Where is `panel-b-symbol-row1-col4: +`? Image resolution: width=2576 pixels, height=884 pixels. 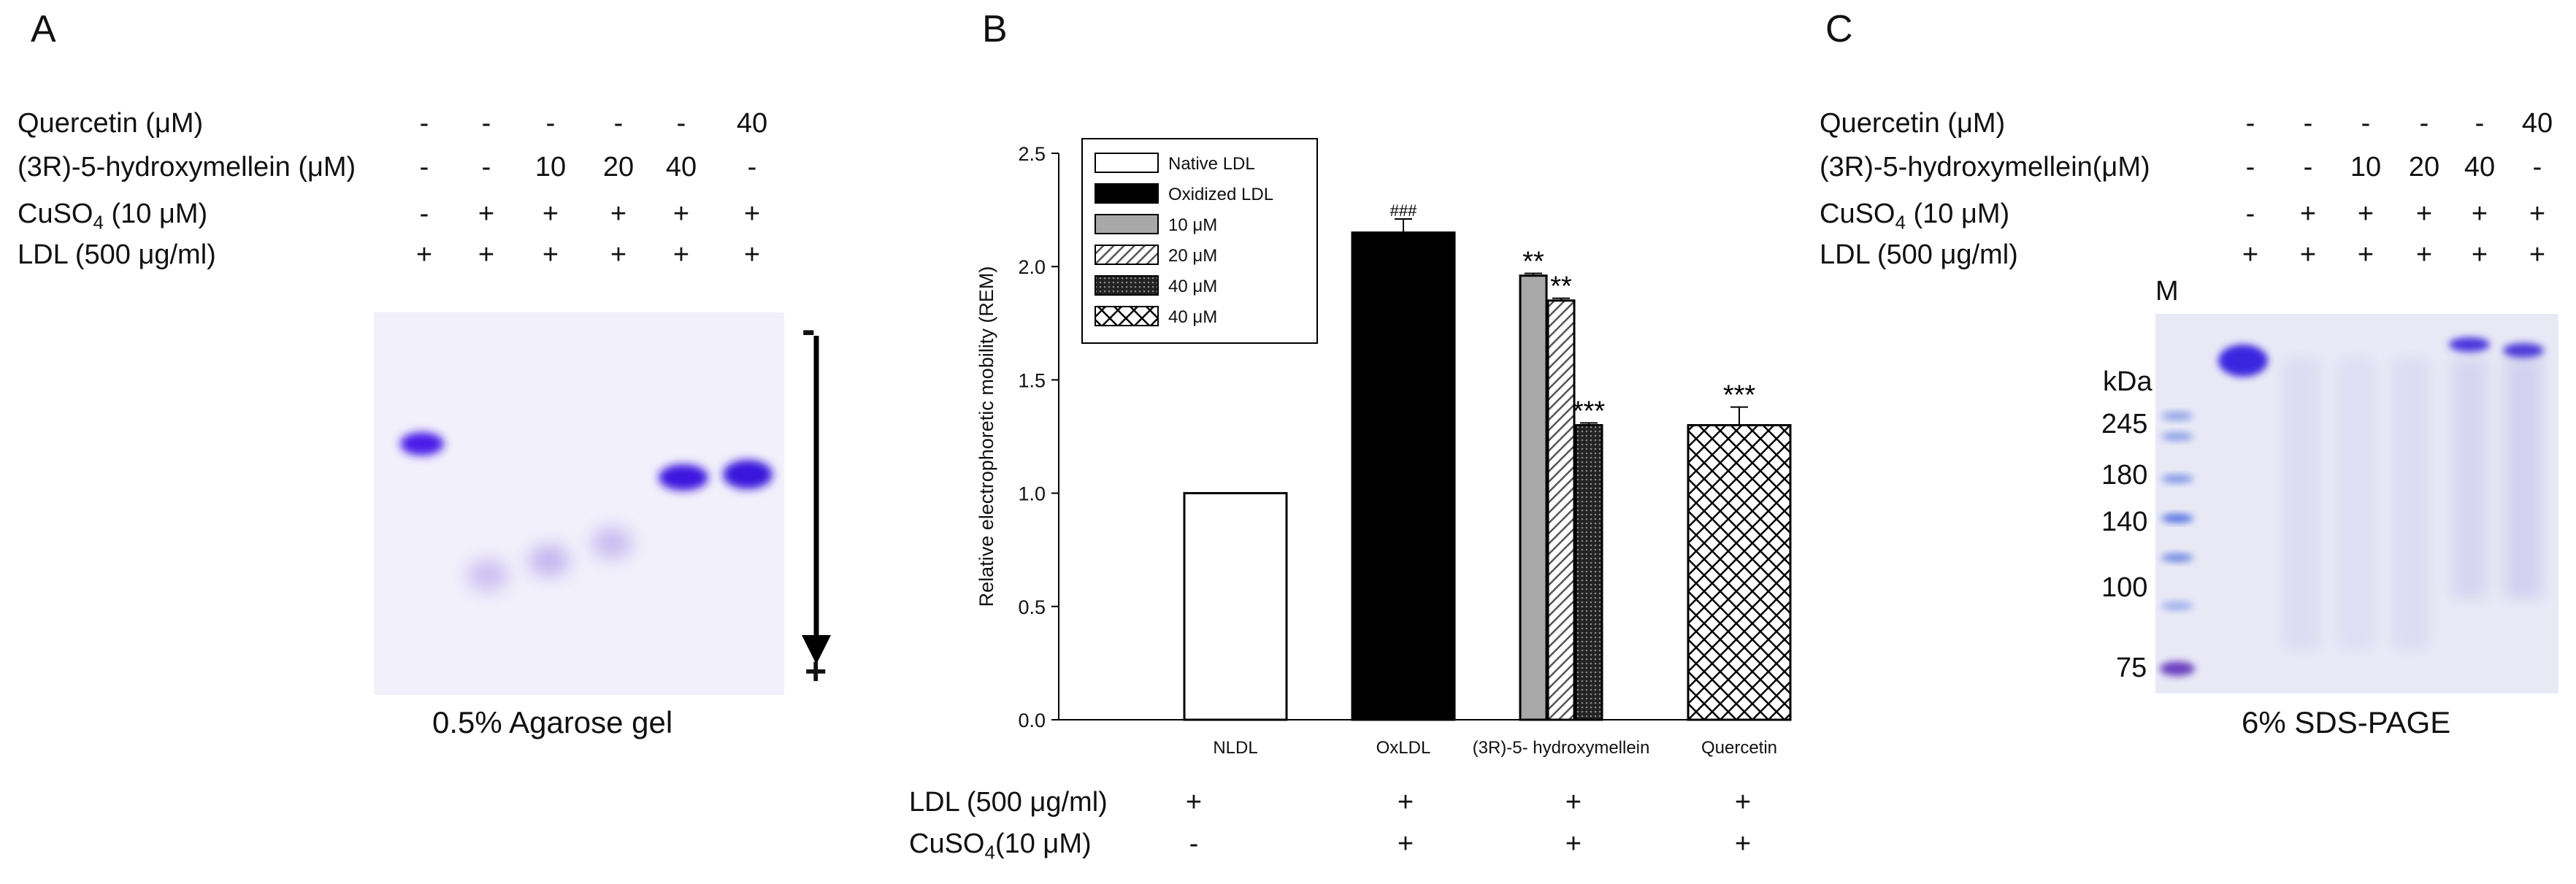
panel-b-symbol-row1-col4: + is located at coordinates (1743, 802).